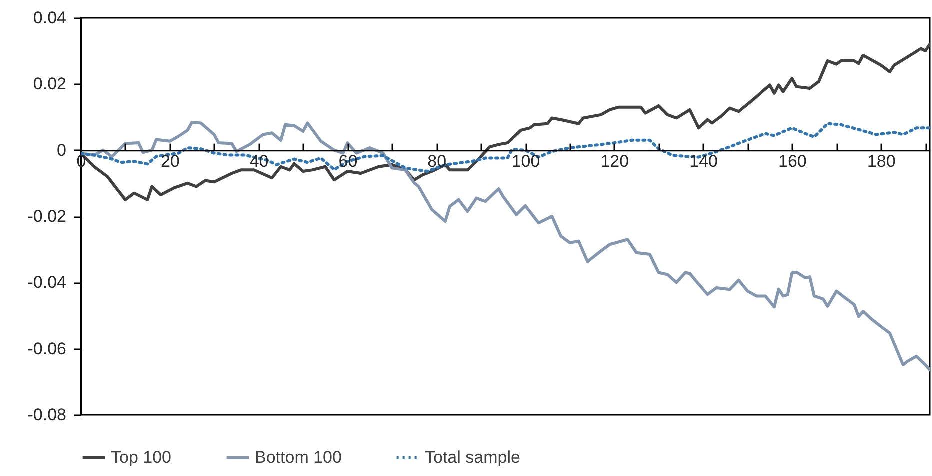  Describe the element at coordinates (792, 161) in the screenshot. I see `x-tick-label: 160` at that location.